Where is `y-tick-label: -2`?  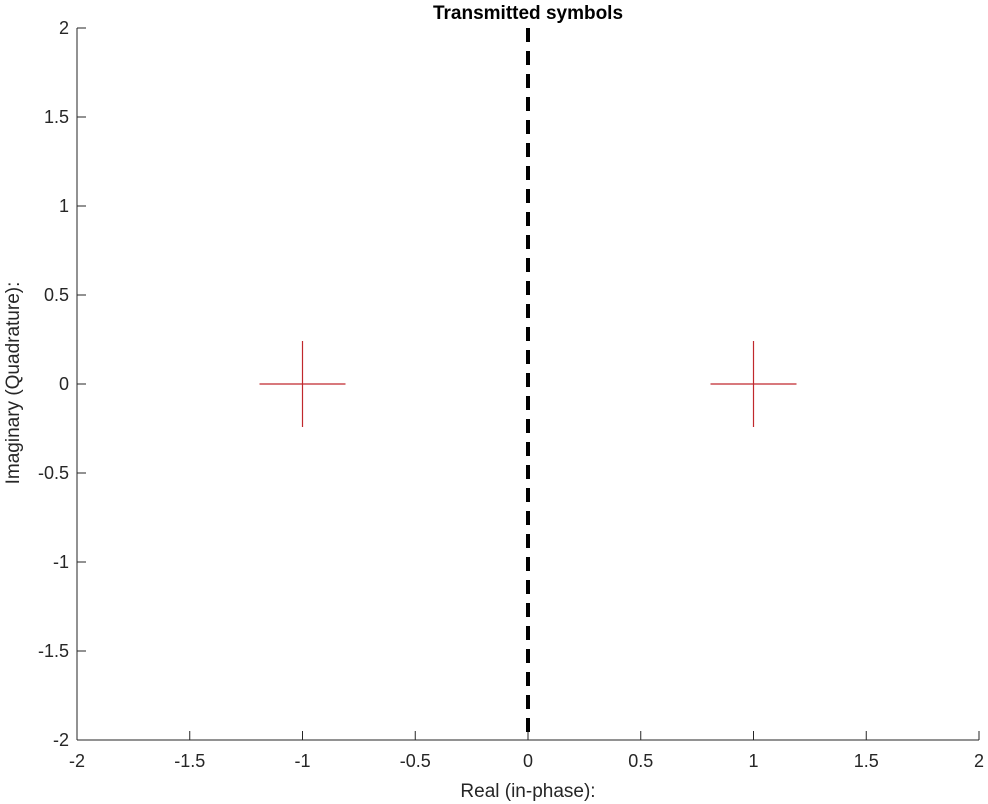 y-tick-label: -2 is located at coordinates (61, 740).